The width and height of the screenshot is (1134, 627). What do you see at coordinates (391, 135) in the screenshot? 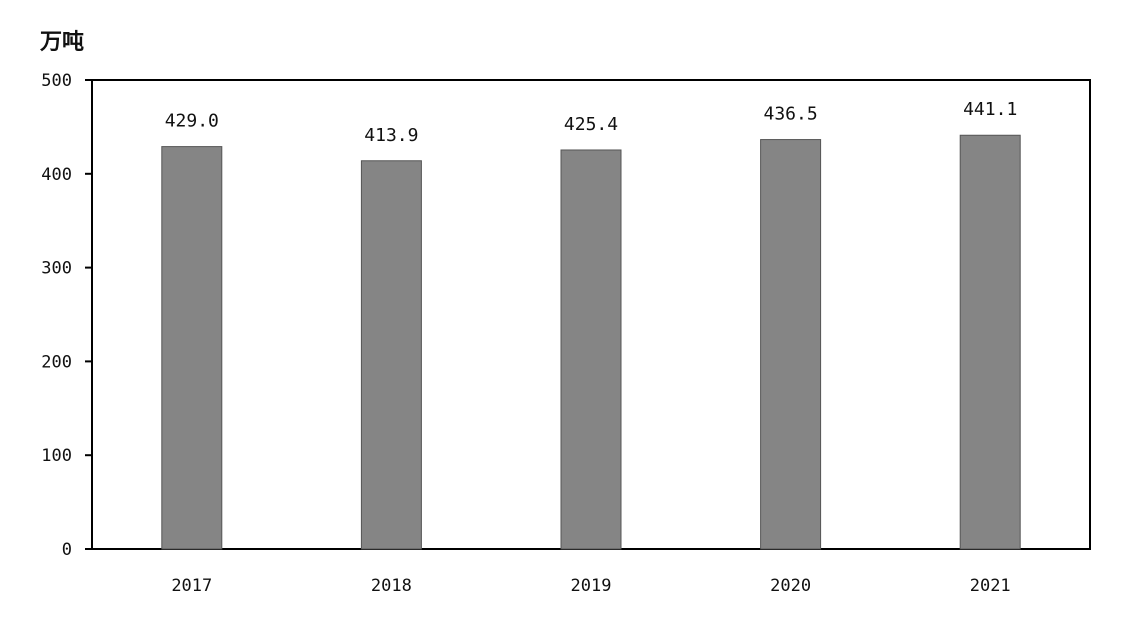
I see `data-label-2018: 413.9` at bounding box center [391, 135].